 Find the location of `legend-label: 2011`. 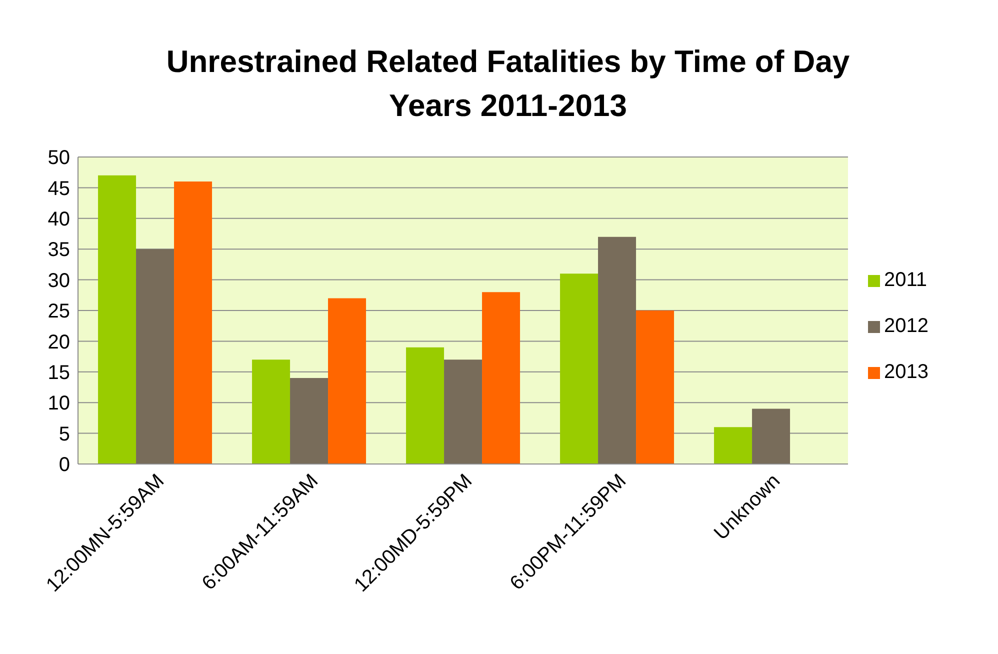

legend-label: 2011 is located at coordinates (906, 280).